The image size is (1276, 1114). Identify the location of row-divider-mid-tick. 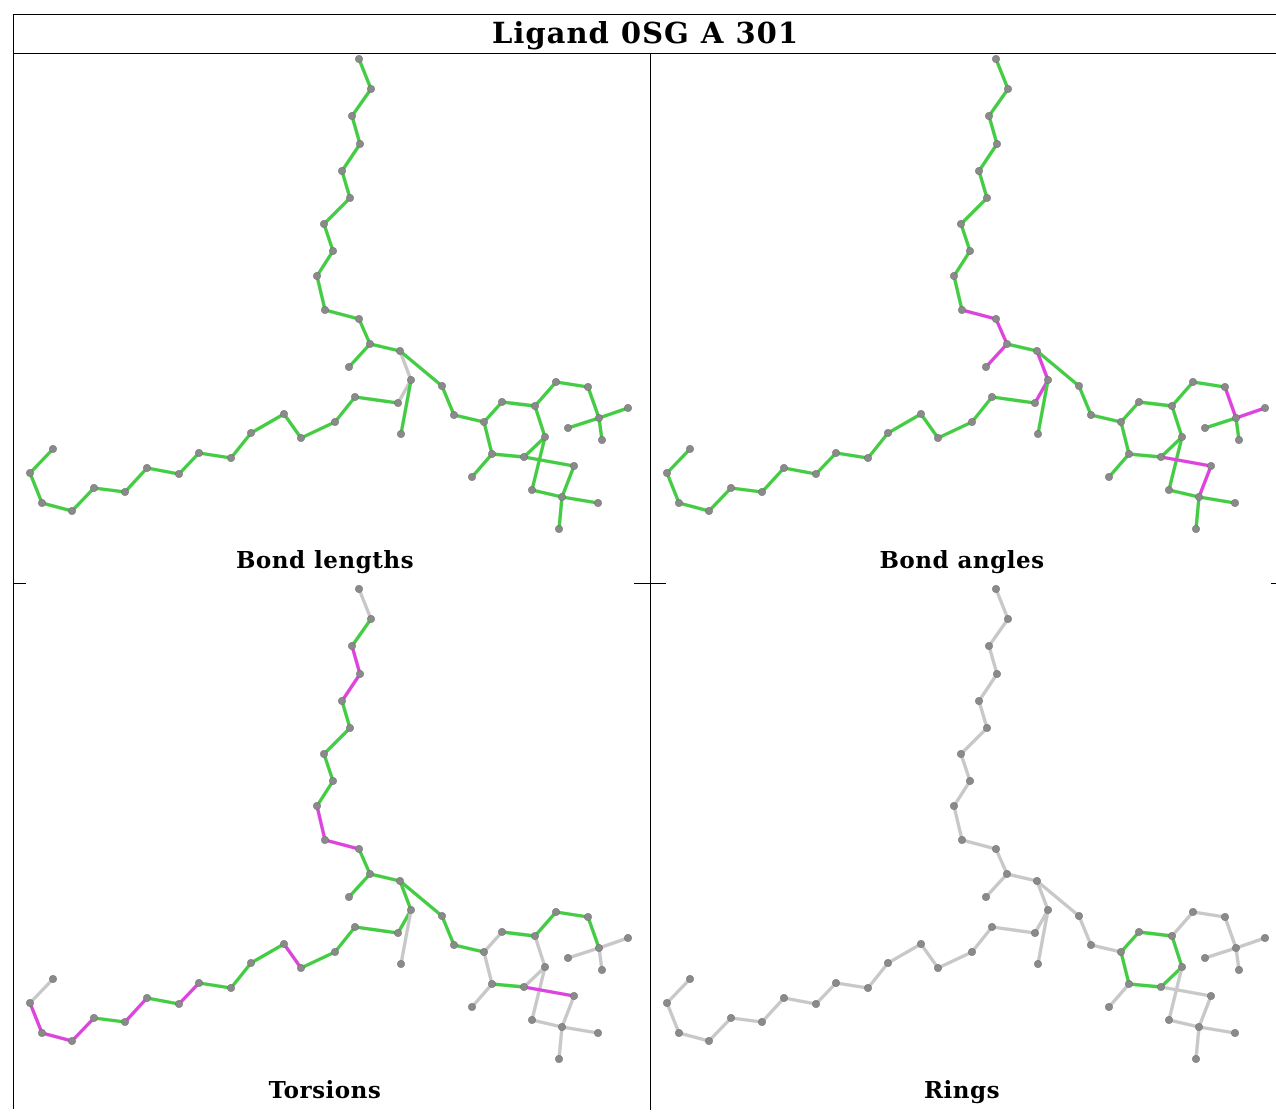
(650, 583).